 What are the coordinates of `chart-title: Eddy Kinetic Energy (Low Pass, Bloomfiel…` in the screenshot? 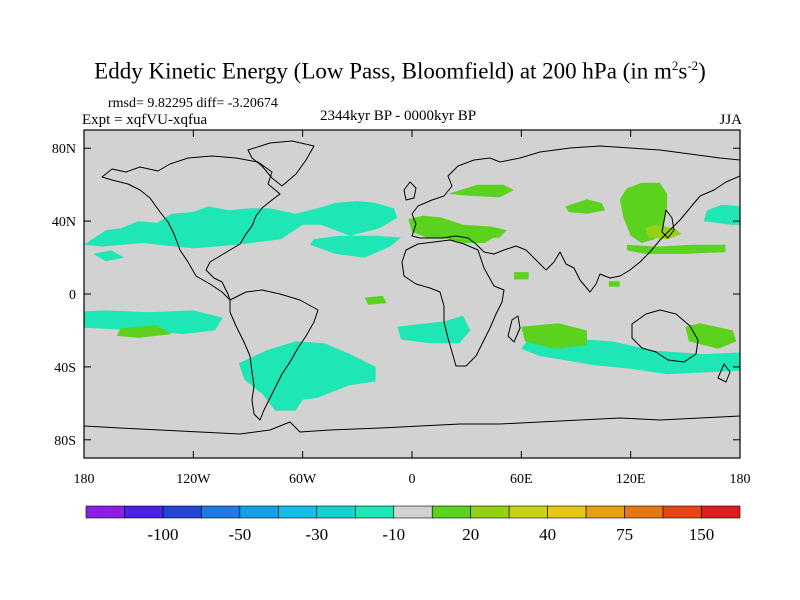 It's located at (400, 71).